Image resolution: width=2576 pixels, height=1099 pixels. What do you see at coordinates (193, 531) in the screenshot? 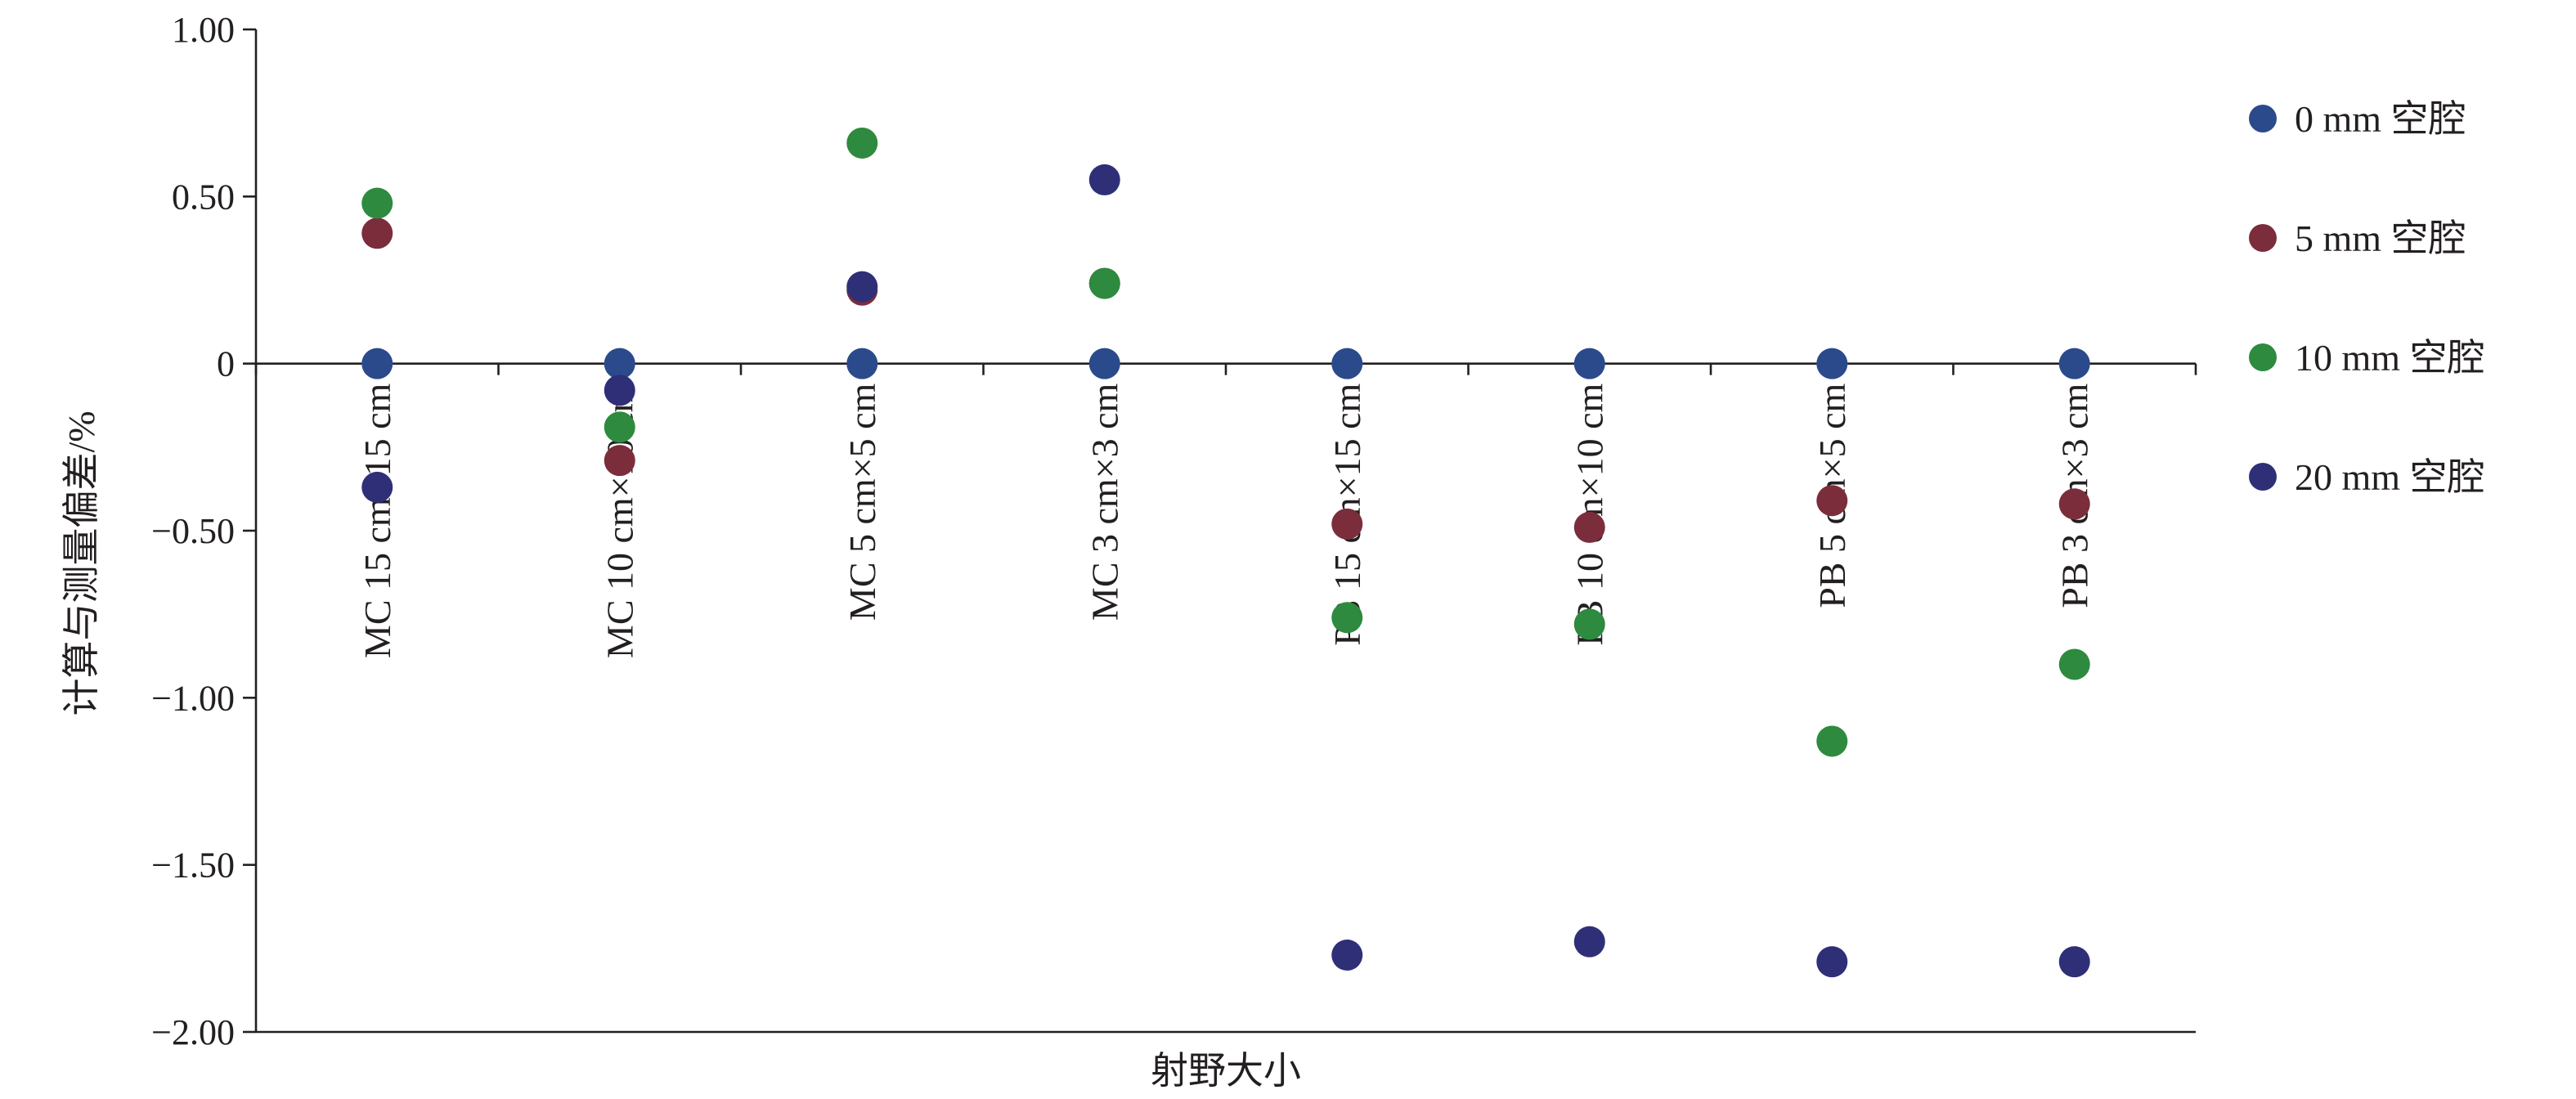
I see `y-tick-label: −0.50` at bounding box center [193, 531].